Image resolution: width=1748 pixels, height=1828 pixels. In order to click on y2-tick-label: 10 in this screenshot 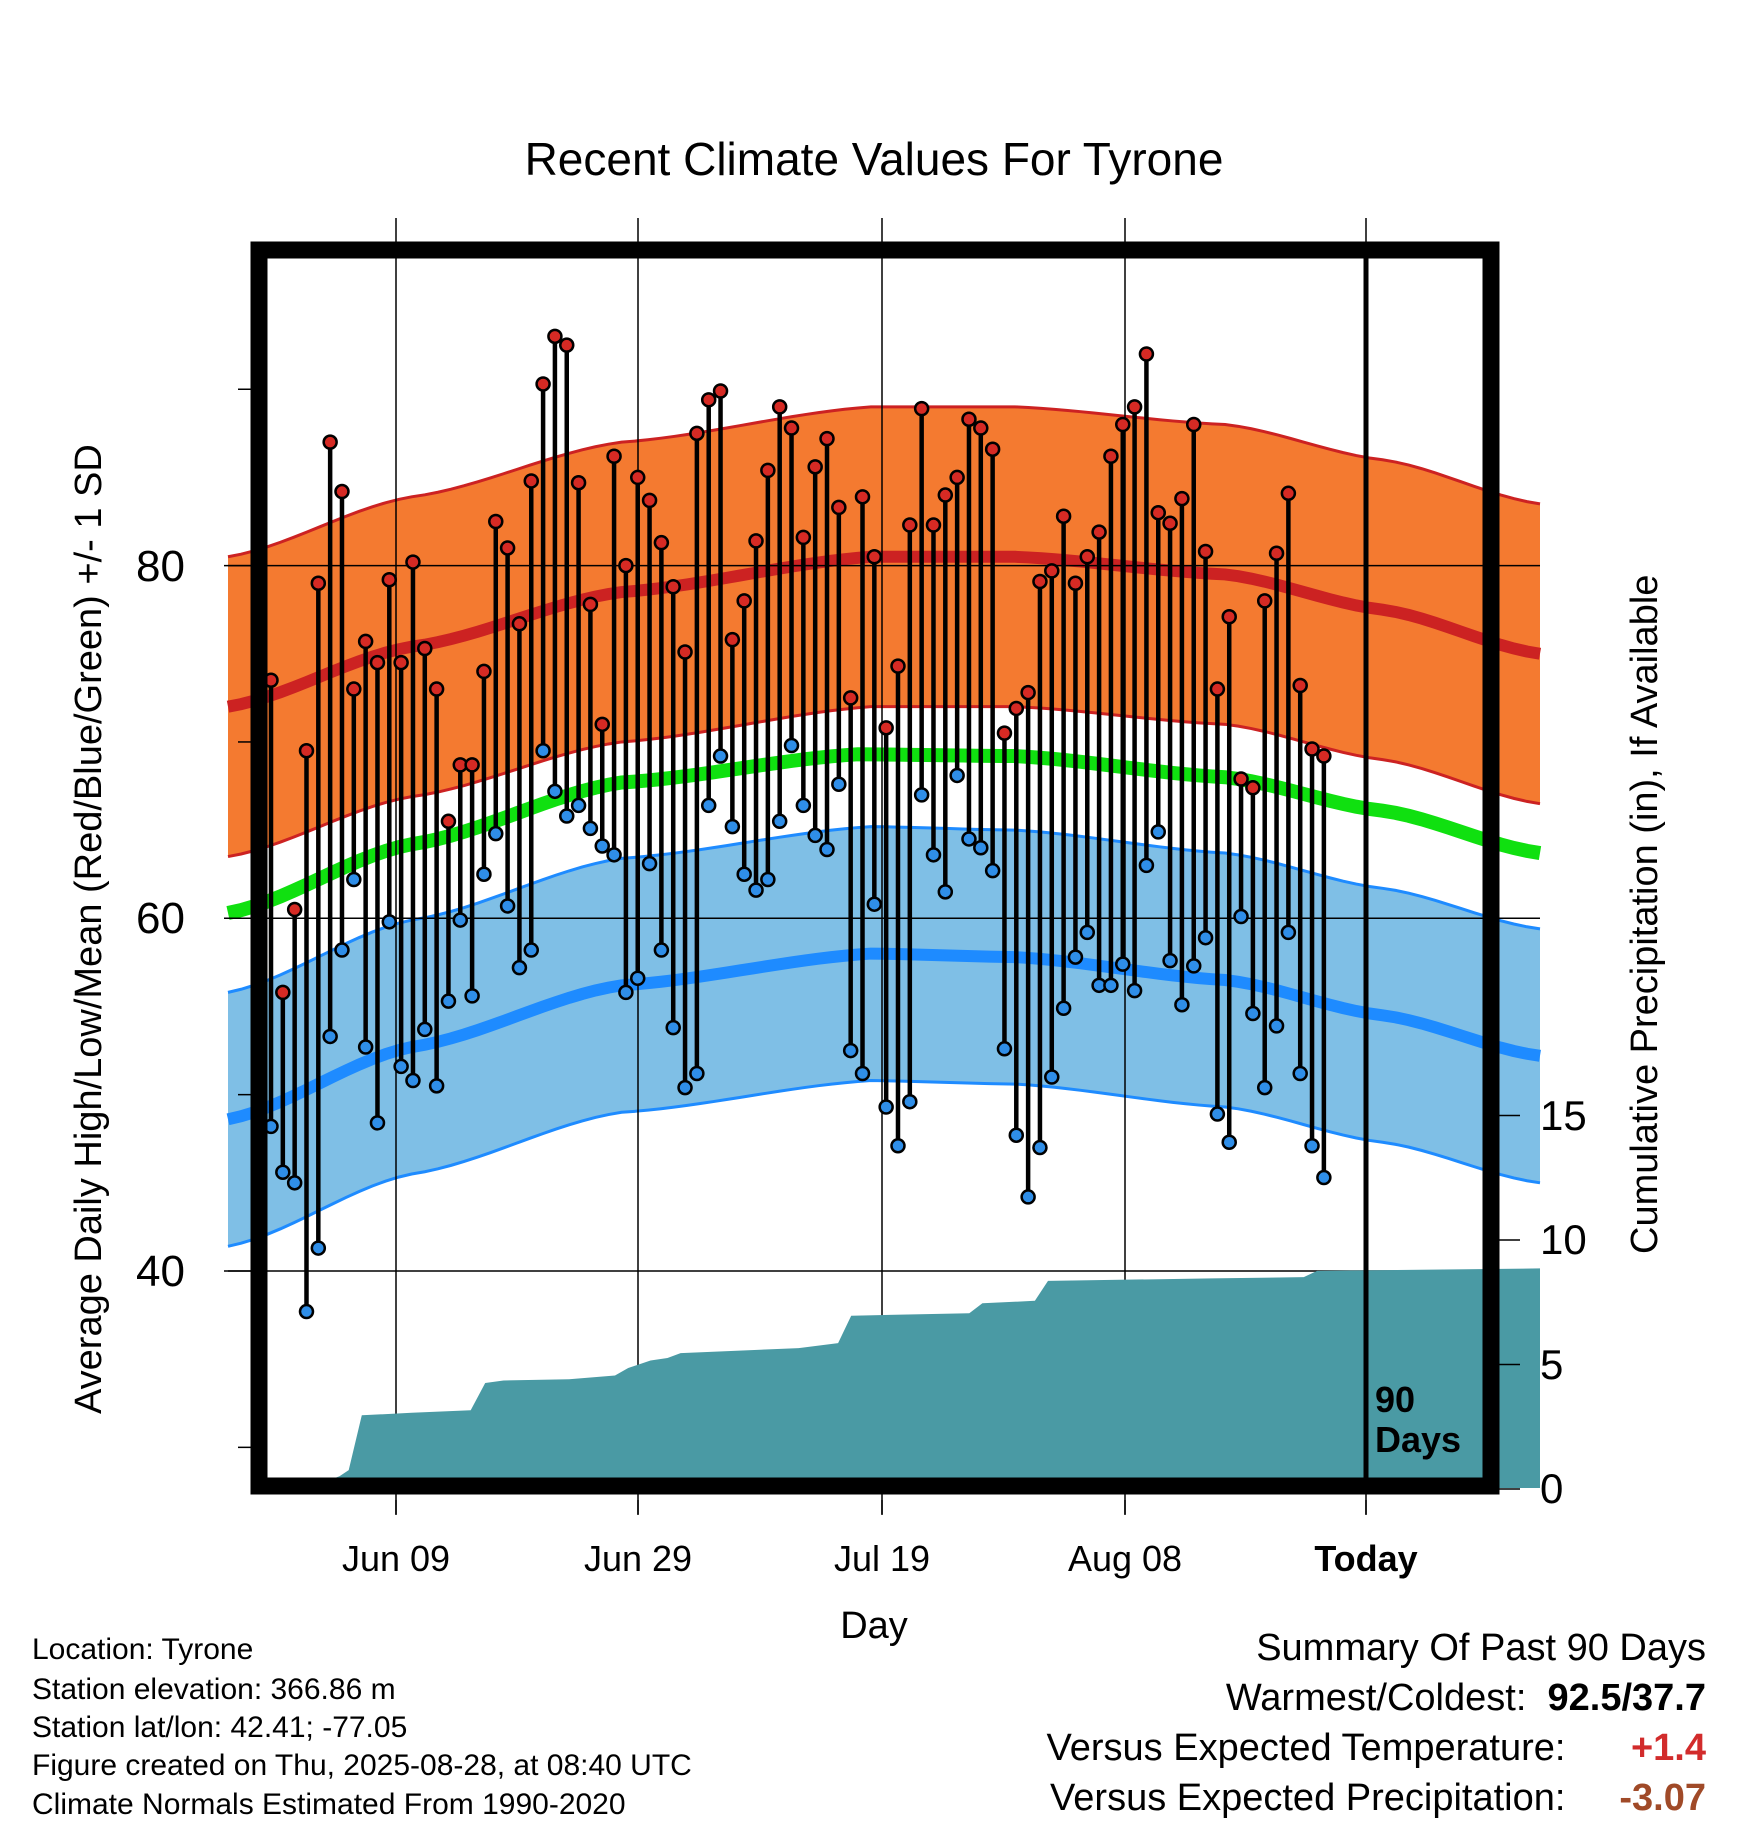, I will do `click(1563, 1239)`.